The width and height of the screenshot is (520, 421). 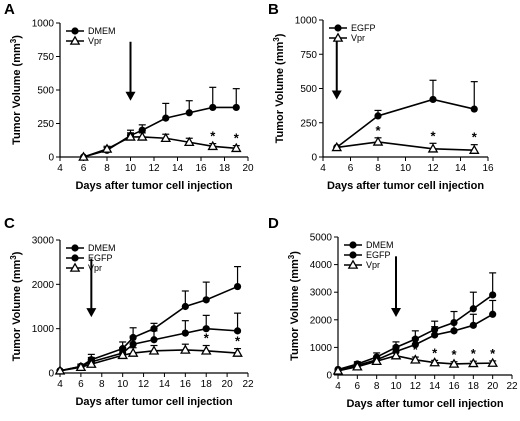 I want to click on panel-letter-A: A, so click(x=9, y=9).